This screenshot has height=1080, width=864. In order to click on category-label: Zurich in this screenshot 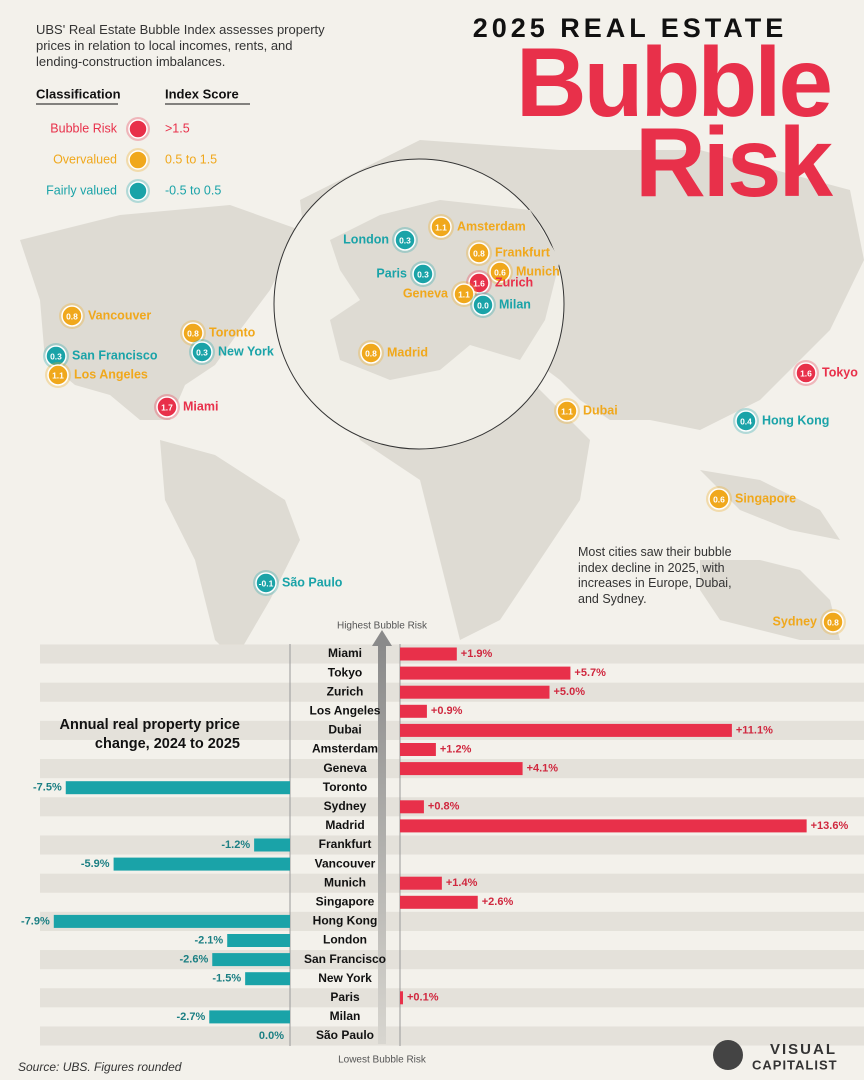, I will do `click(345, 691)`.